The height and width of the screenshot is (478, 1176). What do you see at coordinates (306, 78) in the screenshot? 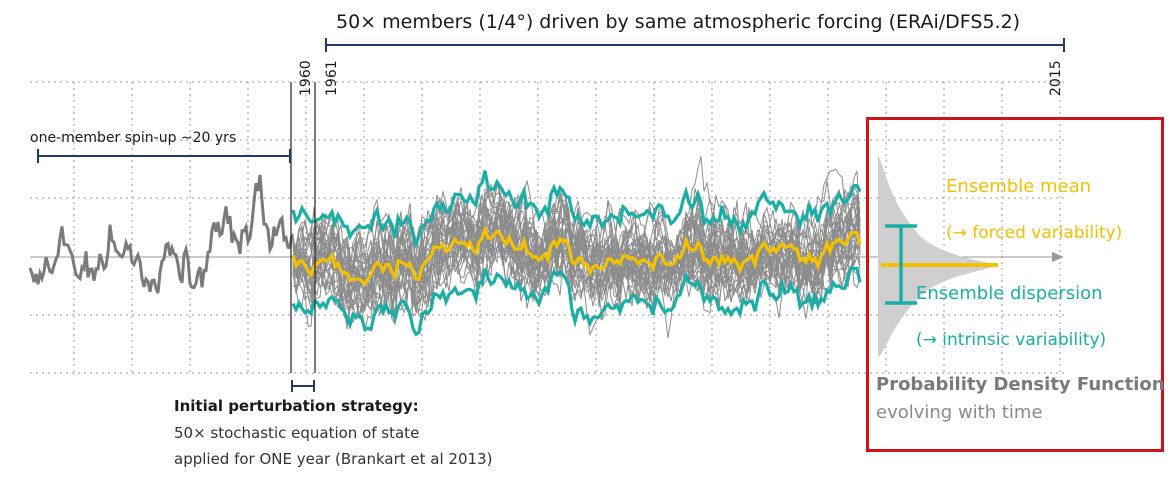
I see `year-1960-label: 1960` at bounding box center [306, 78].